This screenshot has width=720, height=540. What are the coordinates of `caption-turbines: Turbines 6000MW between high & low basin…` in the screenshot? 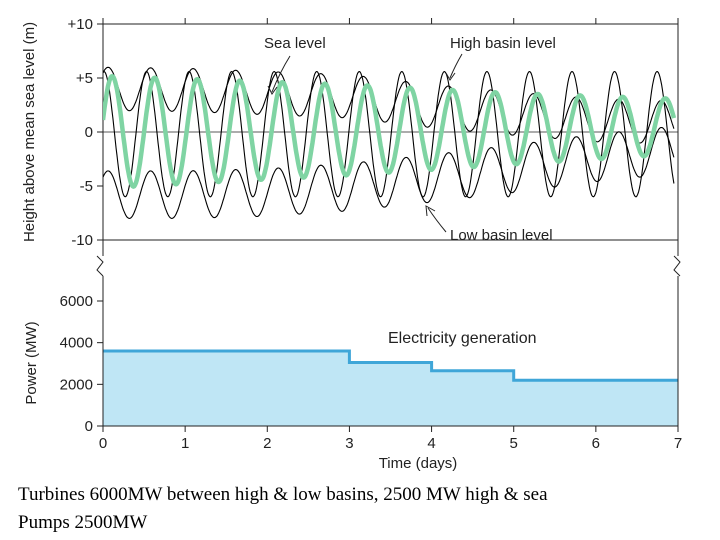 It's located at (283, 494).